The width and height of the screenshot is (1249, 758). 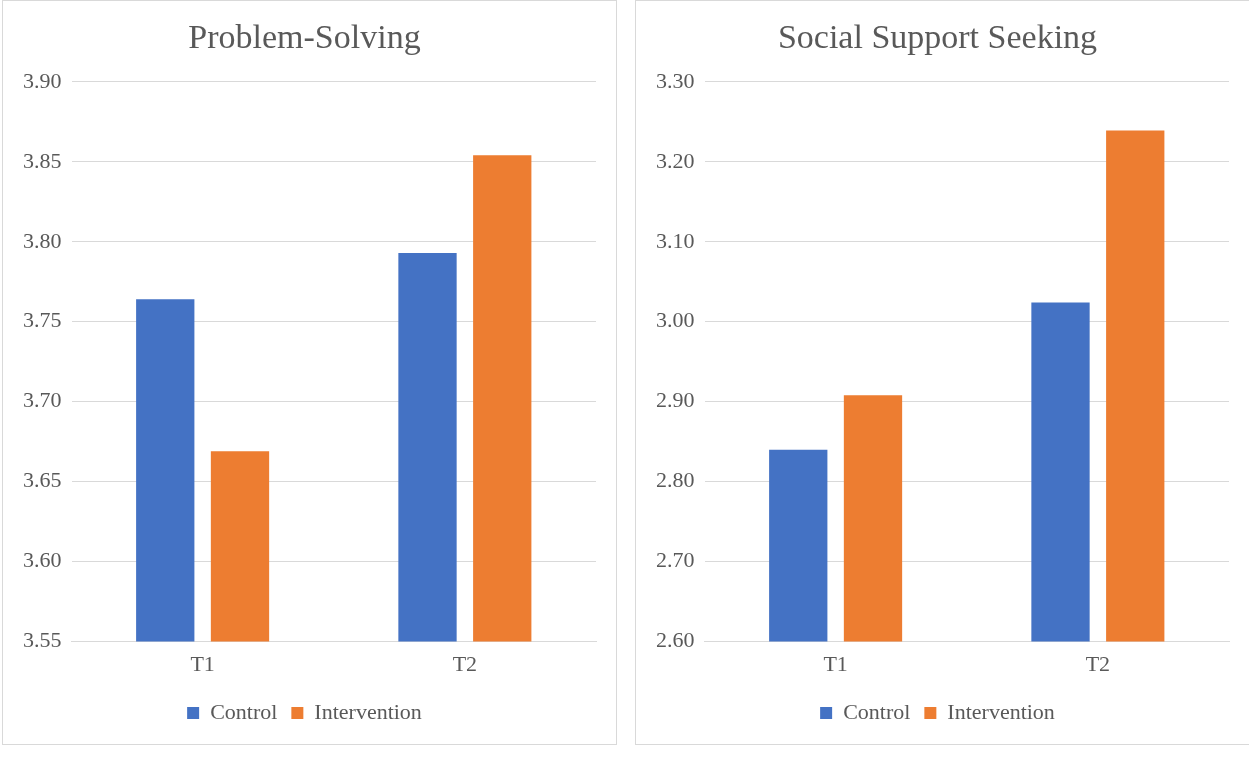 I want to click on y-tick-label: 2.60, so click(x=675, y=640).